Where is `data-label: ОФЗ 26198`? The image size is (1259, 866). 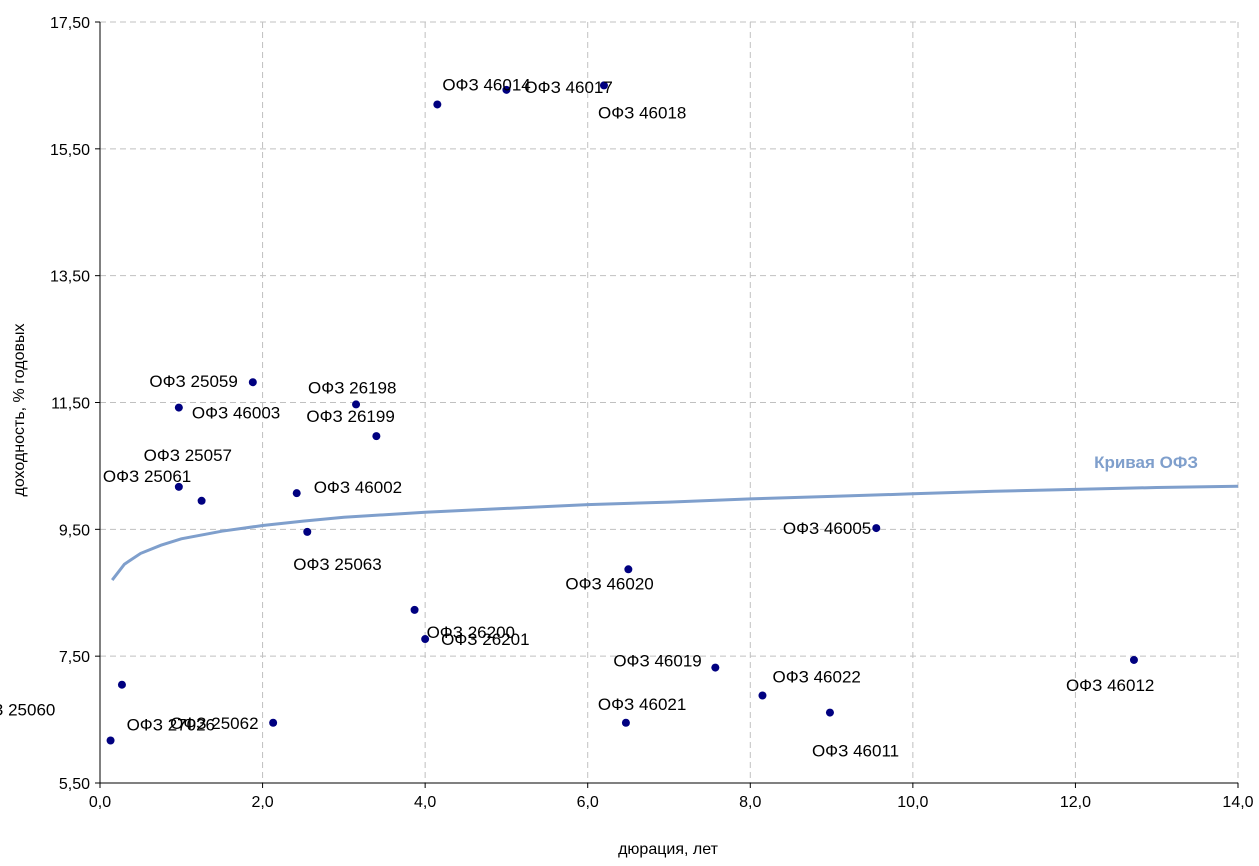 data-label: ОФЗ 26198 is located at coordinates (352, 387).